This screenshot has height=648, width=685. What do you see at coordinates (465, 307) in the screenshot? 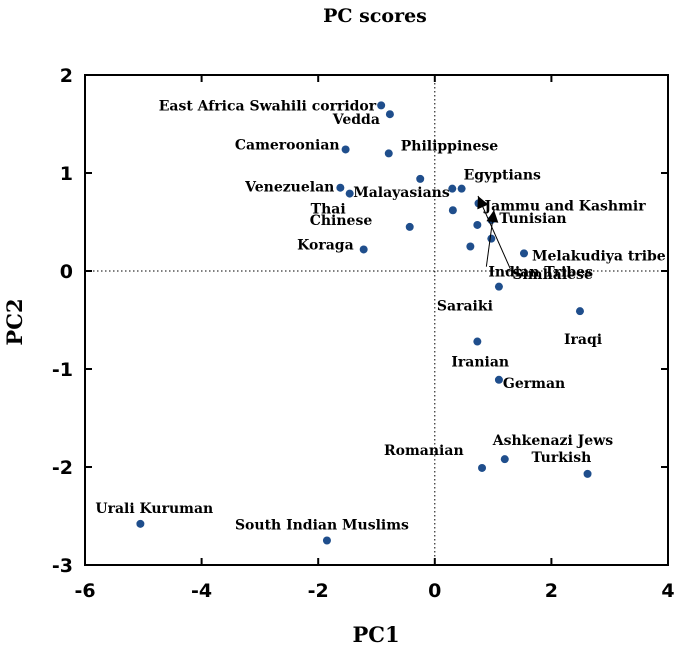
I see `point-label: Saraiki` at bounding box center [465, 307].